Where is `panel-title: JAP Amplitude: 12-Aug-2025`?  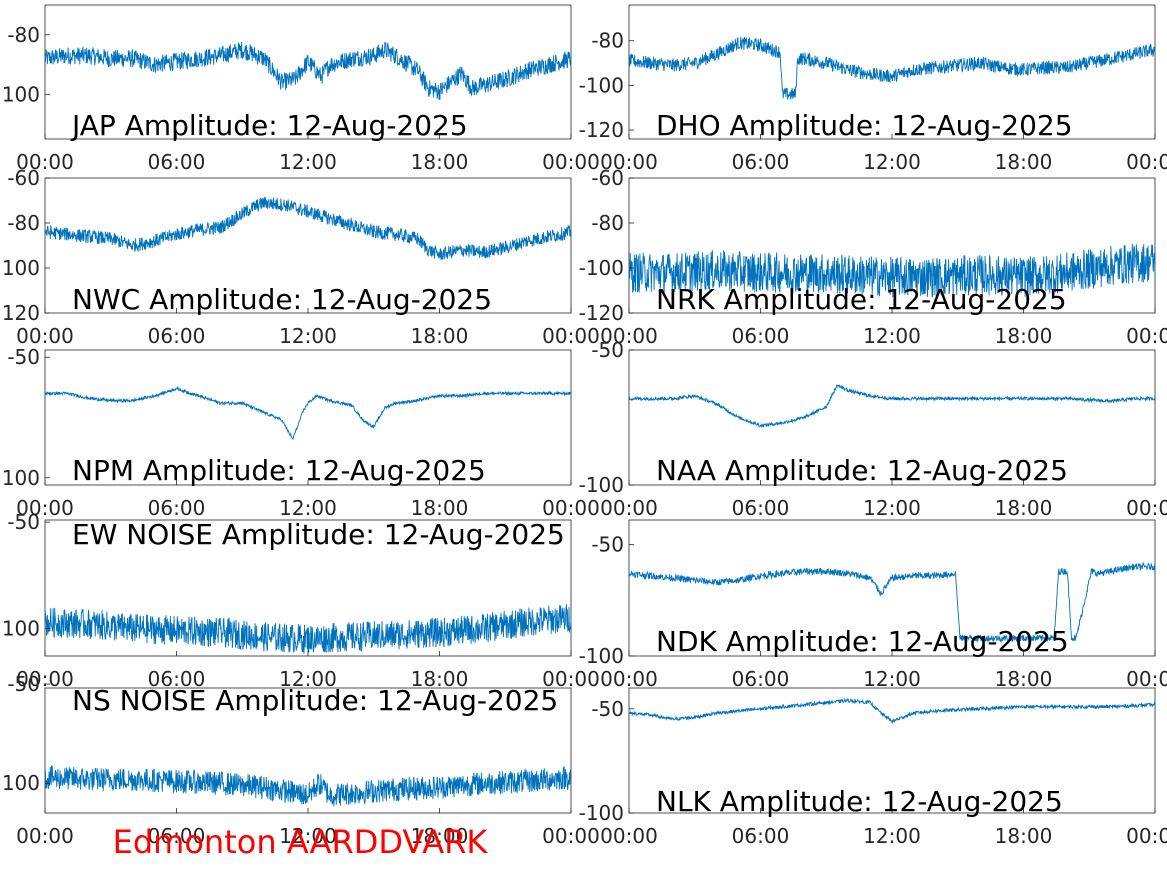 panel-title: JAP Amplitude: 12-Aug-2025 is located at coordinates (269, 125).